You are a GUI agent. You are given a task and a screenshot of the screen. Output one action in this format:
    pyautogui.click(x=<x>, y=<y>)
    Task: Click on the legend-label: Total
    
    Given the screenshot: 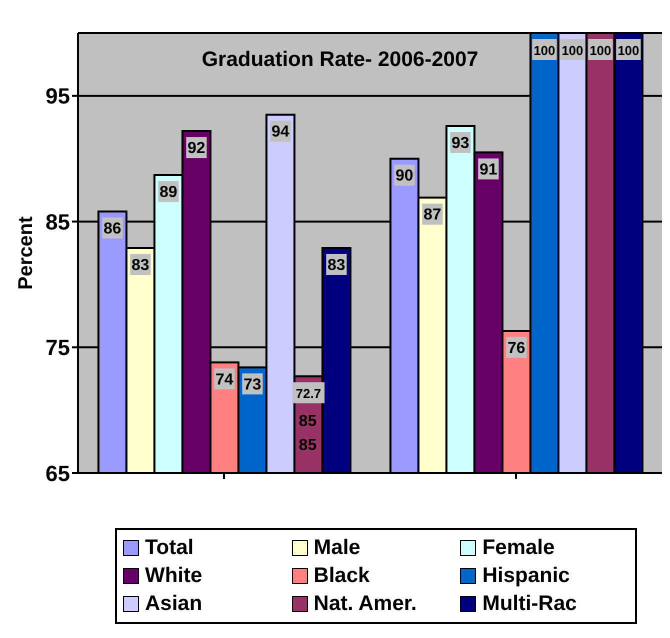 What is the action you would take?
    pyautogui.click(x=169, y=548)
    